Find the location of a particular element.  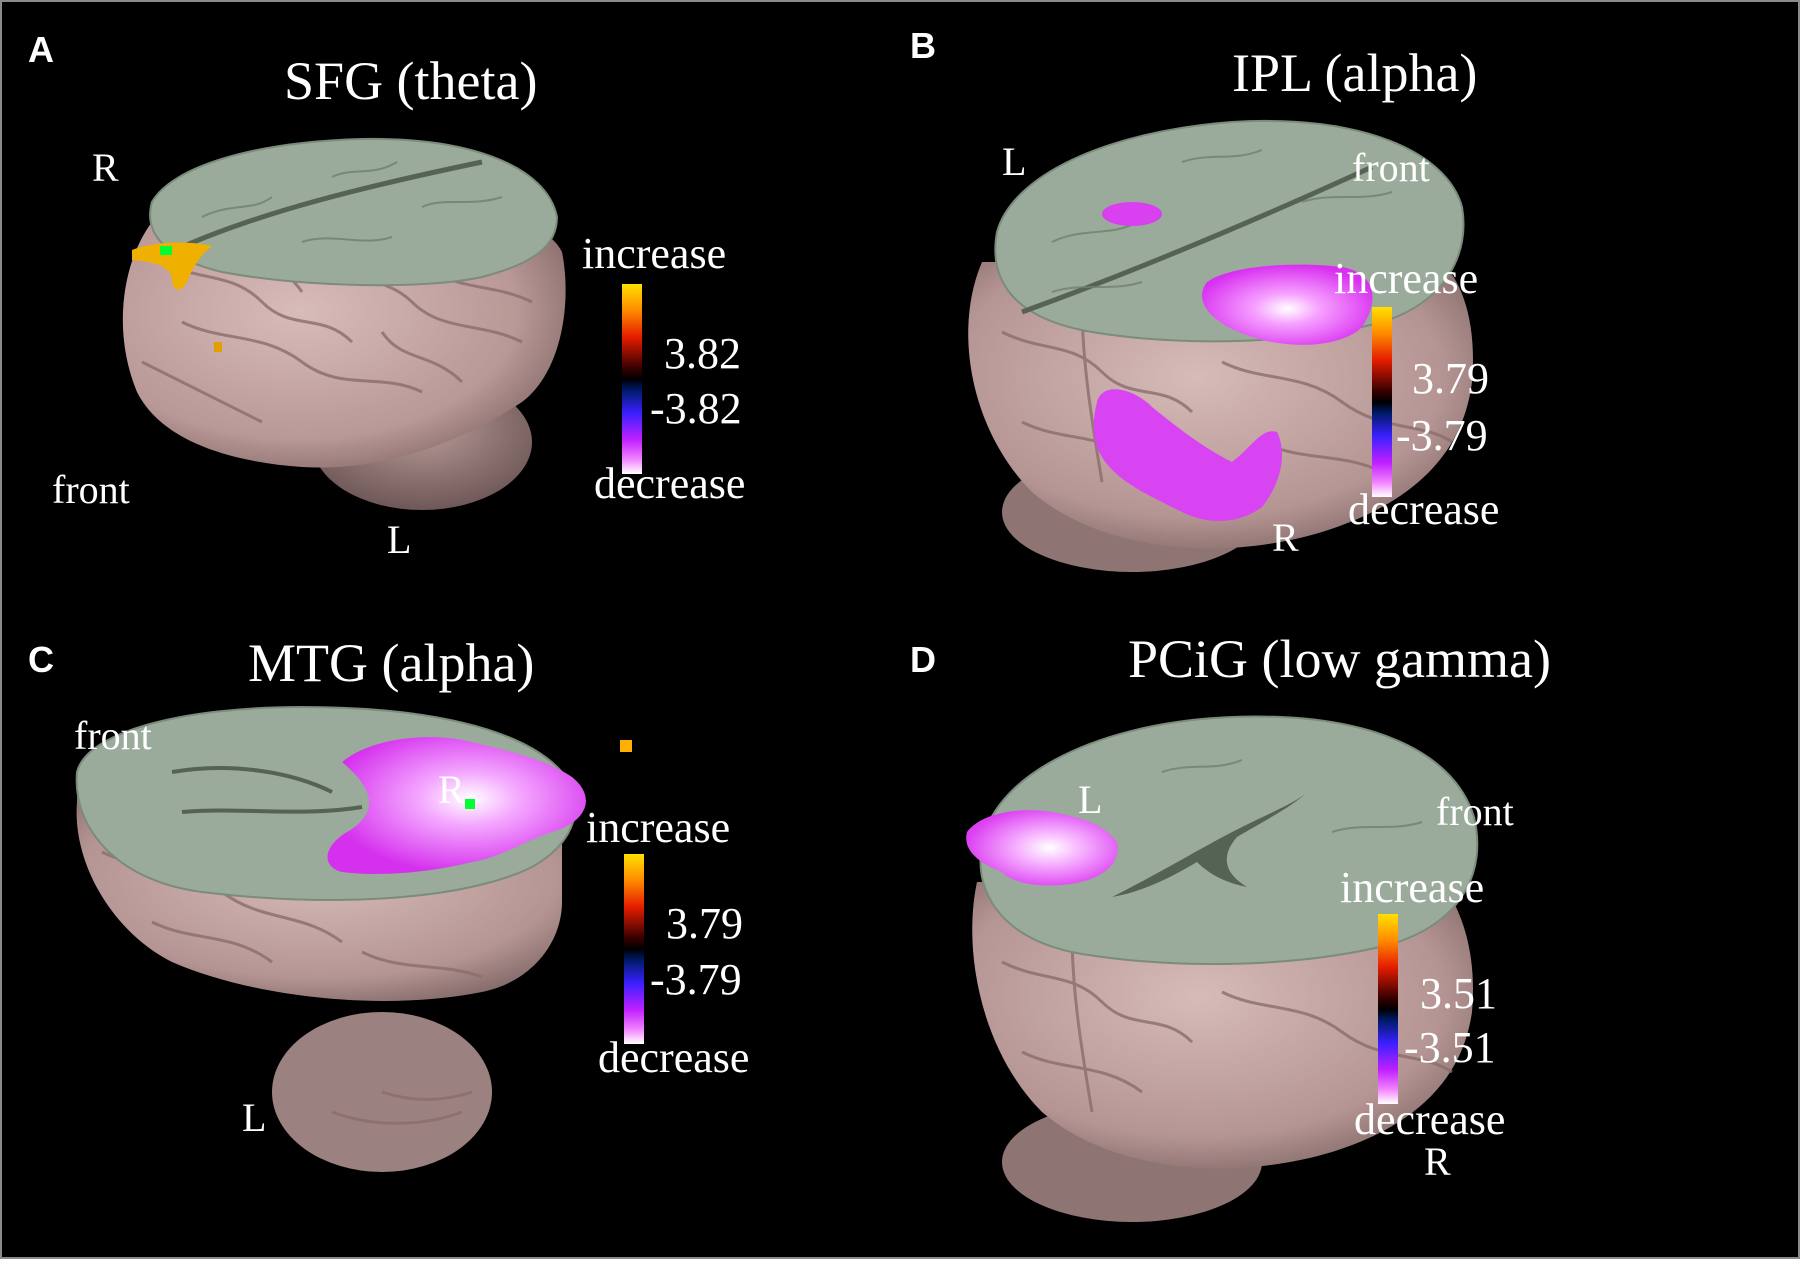

colorbar-pos-value-c: 3.79 is located at coordinates (704, 923).